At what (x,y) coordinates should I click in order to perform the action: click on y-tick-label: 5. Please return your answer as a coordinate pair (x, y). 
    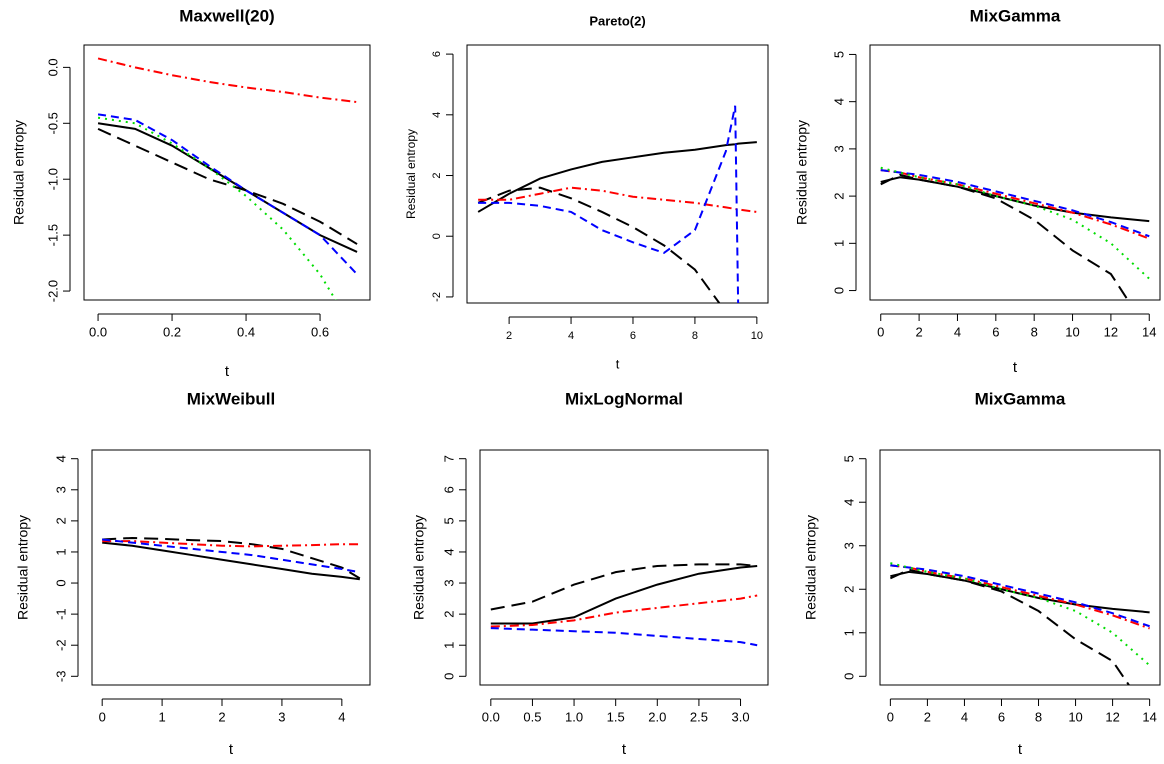
    Looking at the image, I should click on (848, 458).